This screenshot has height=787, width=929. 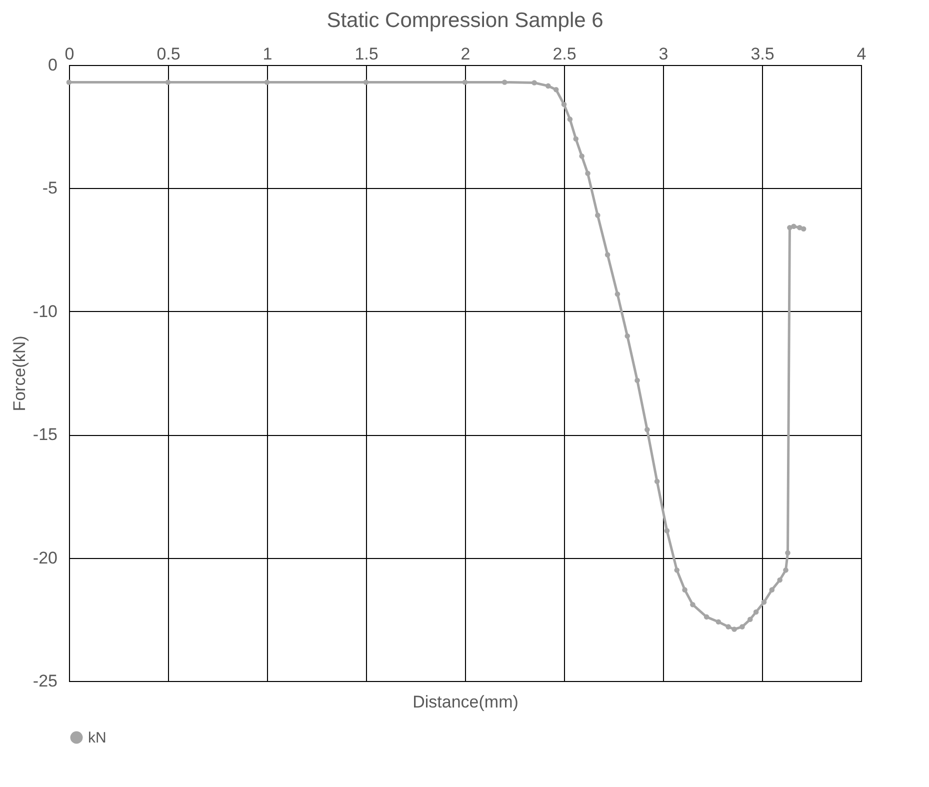 What do you see at coordinates (465, 54) in the screenshot?
I see `x-tick-label: 2` at bounding box center [465, 54].